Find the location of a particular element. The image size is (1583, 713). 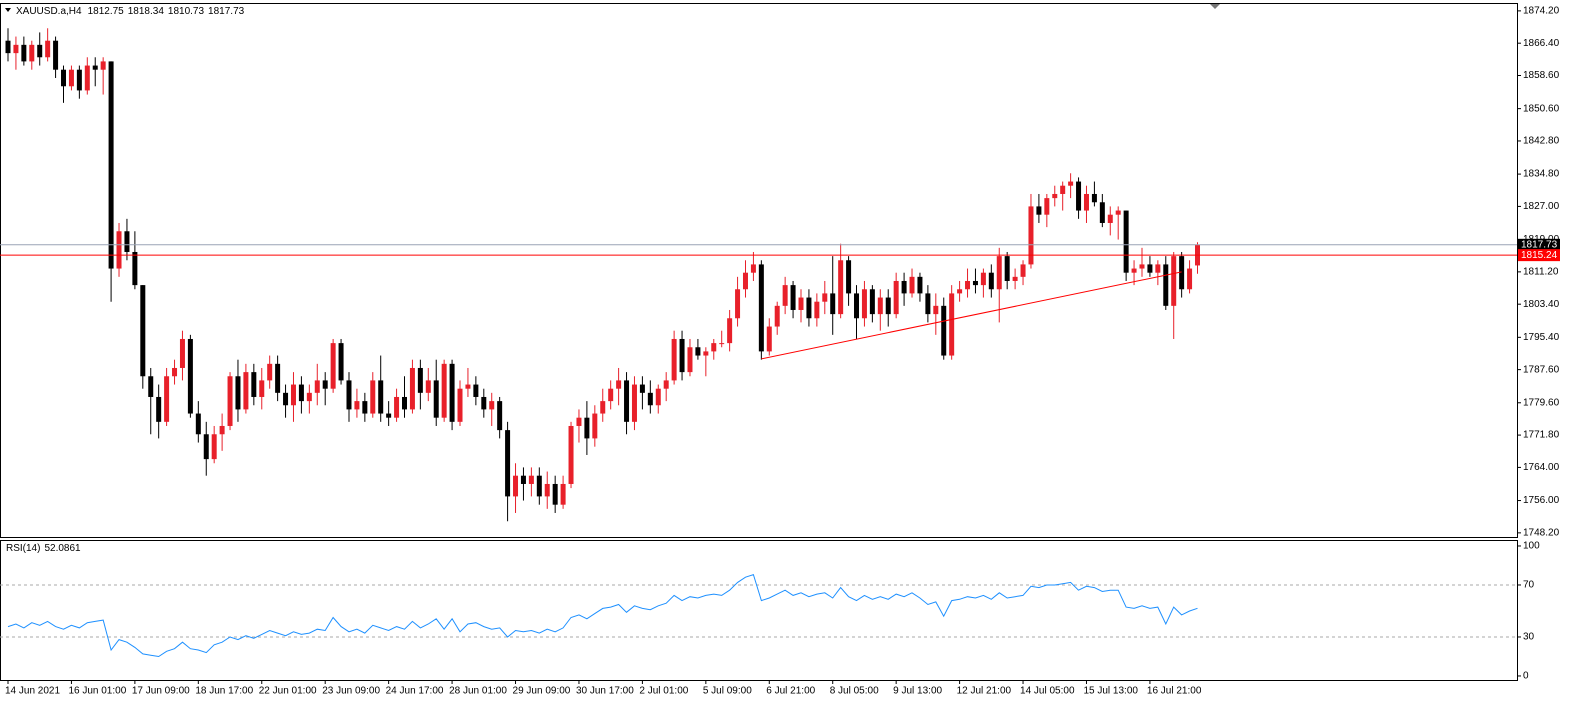

menu-arrow is located at coordinates (8, 10).